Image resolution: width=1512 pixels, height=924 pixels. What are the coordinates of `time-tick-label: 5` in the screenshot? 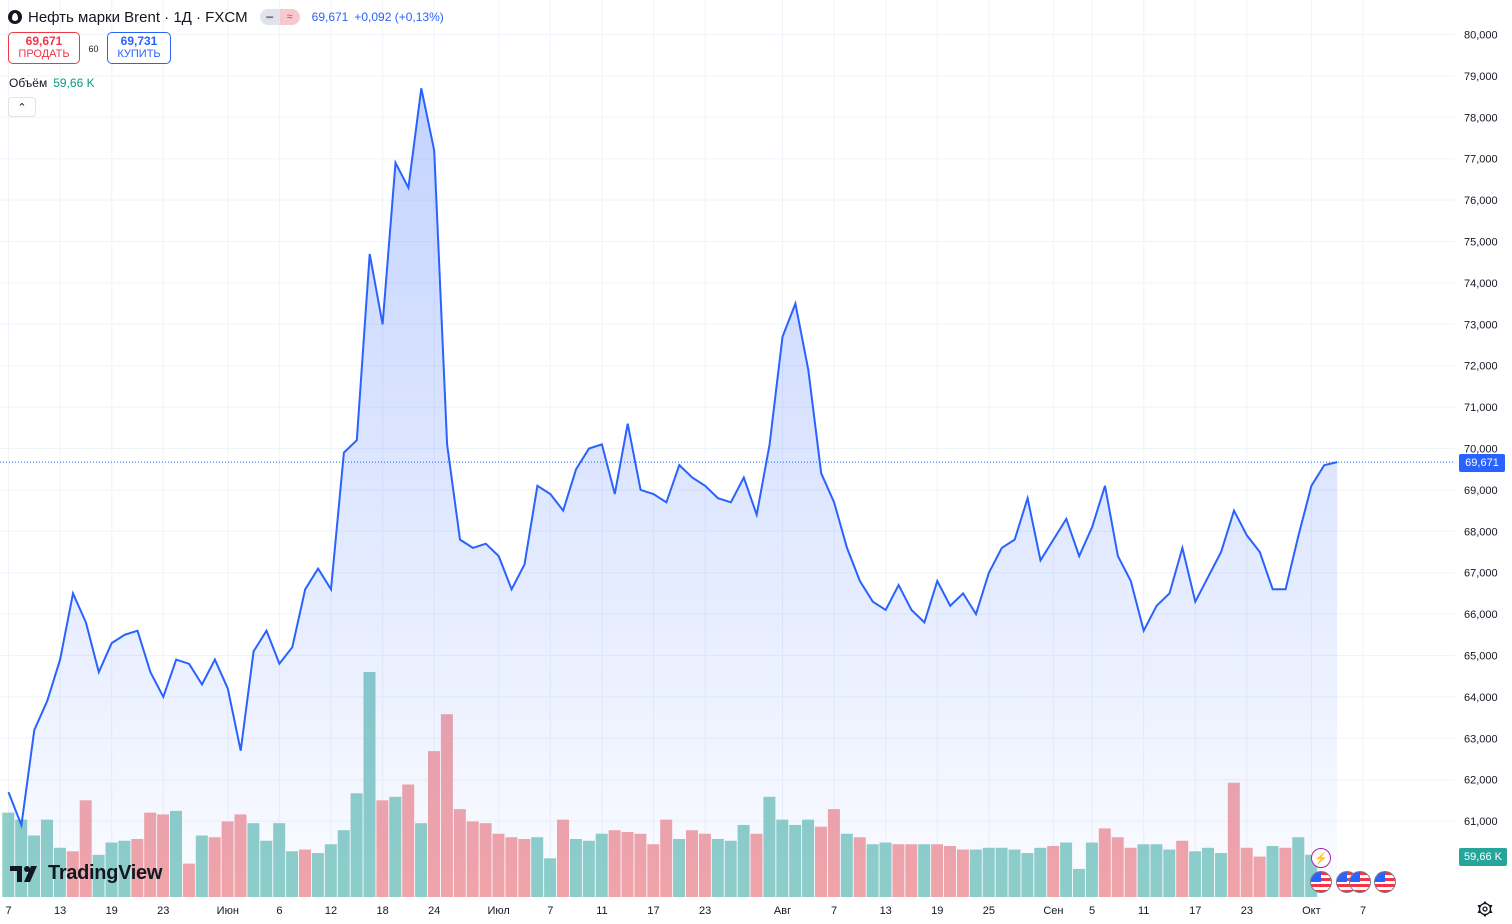 It's located at (1092, 911).